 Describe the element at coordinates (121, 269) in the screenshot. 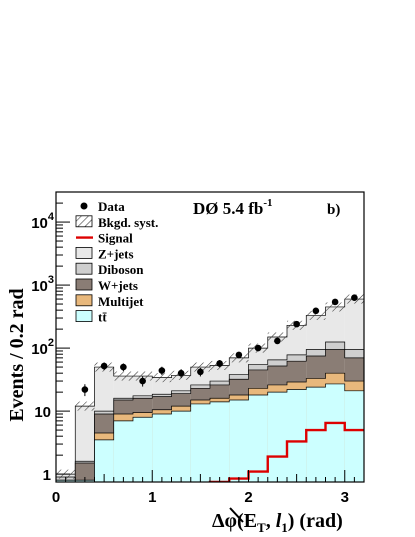

I see `legend-item-4-label: Diboson` at that location.